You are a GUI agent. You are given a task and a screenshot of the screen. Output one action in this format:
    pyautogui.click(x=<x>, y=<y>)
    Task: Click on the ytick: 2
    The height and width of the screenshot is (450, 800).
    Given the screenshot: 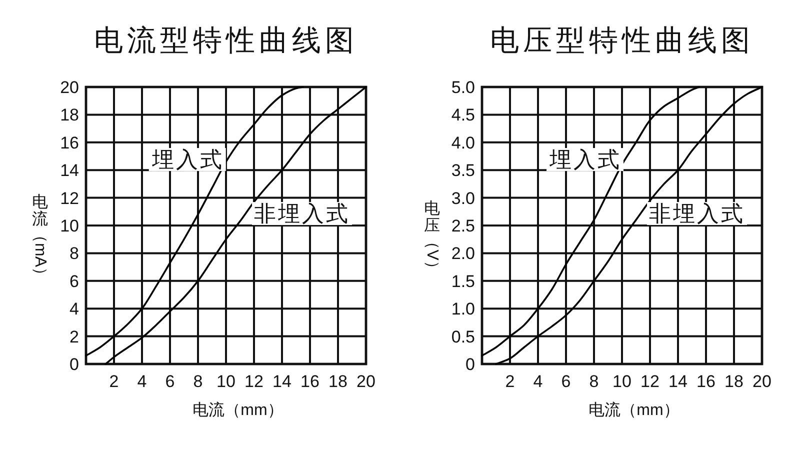 What is the action you would take?
    pyautogui.click(x=74, y=336)
    